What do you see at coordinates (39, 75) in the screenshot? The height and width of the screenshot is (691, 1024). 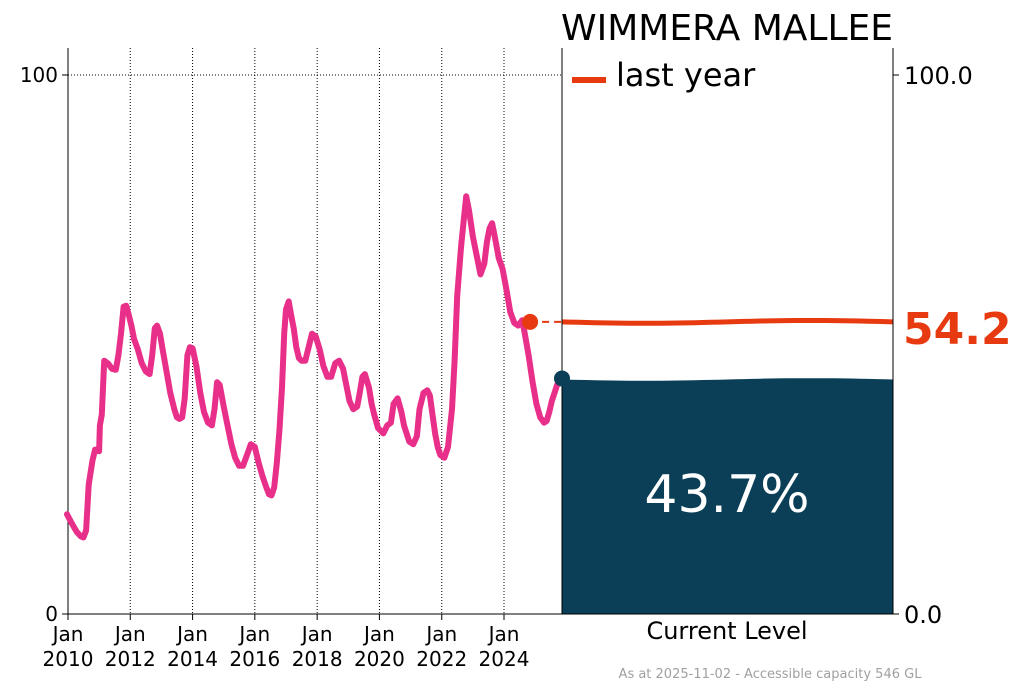 I see `left-y-tick-1: 100` at bounding box center [39, 75].